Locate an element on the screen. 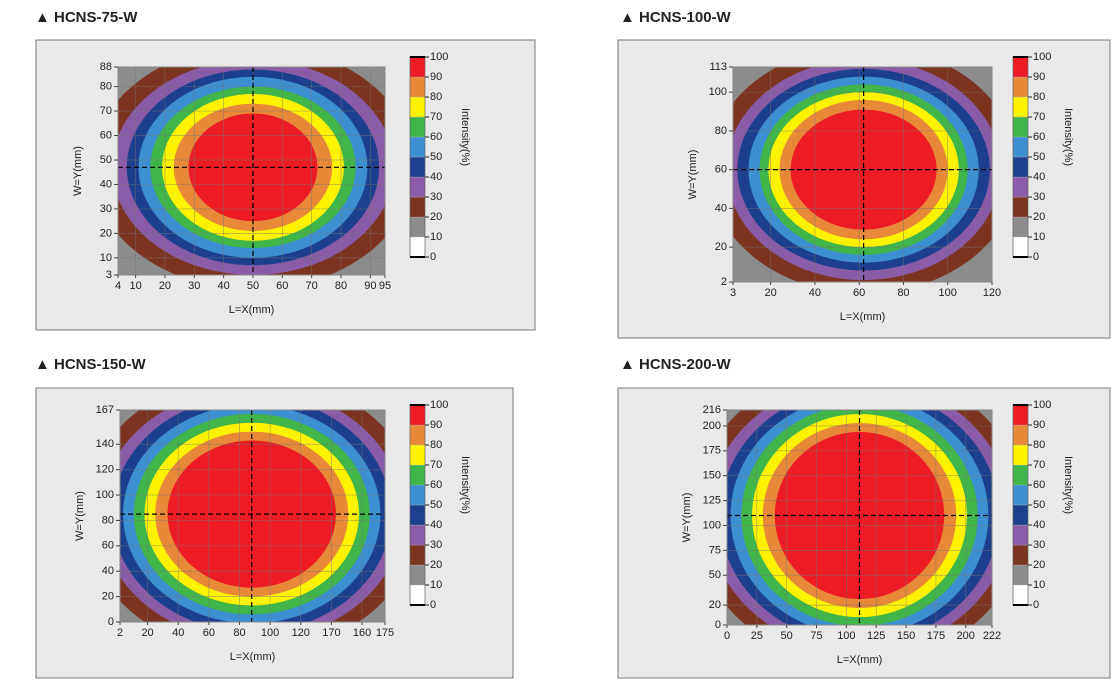 Image resolution: width=1111 pixels, height=686 pixels. y-tick-label: 20 is located at coordinates (721, 247).